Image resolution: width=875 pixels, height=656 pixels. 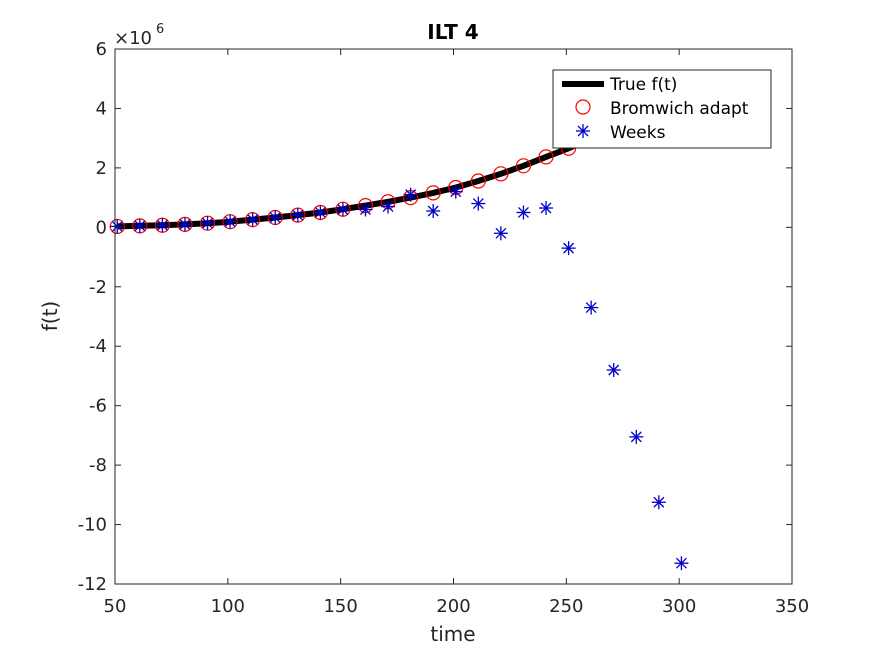 What do you see at coordinates (101, 49) in the screenshot?
I see `y-tick-label: 6` at bounding box center [101, 49].